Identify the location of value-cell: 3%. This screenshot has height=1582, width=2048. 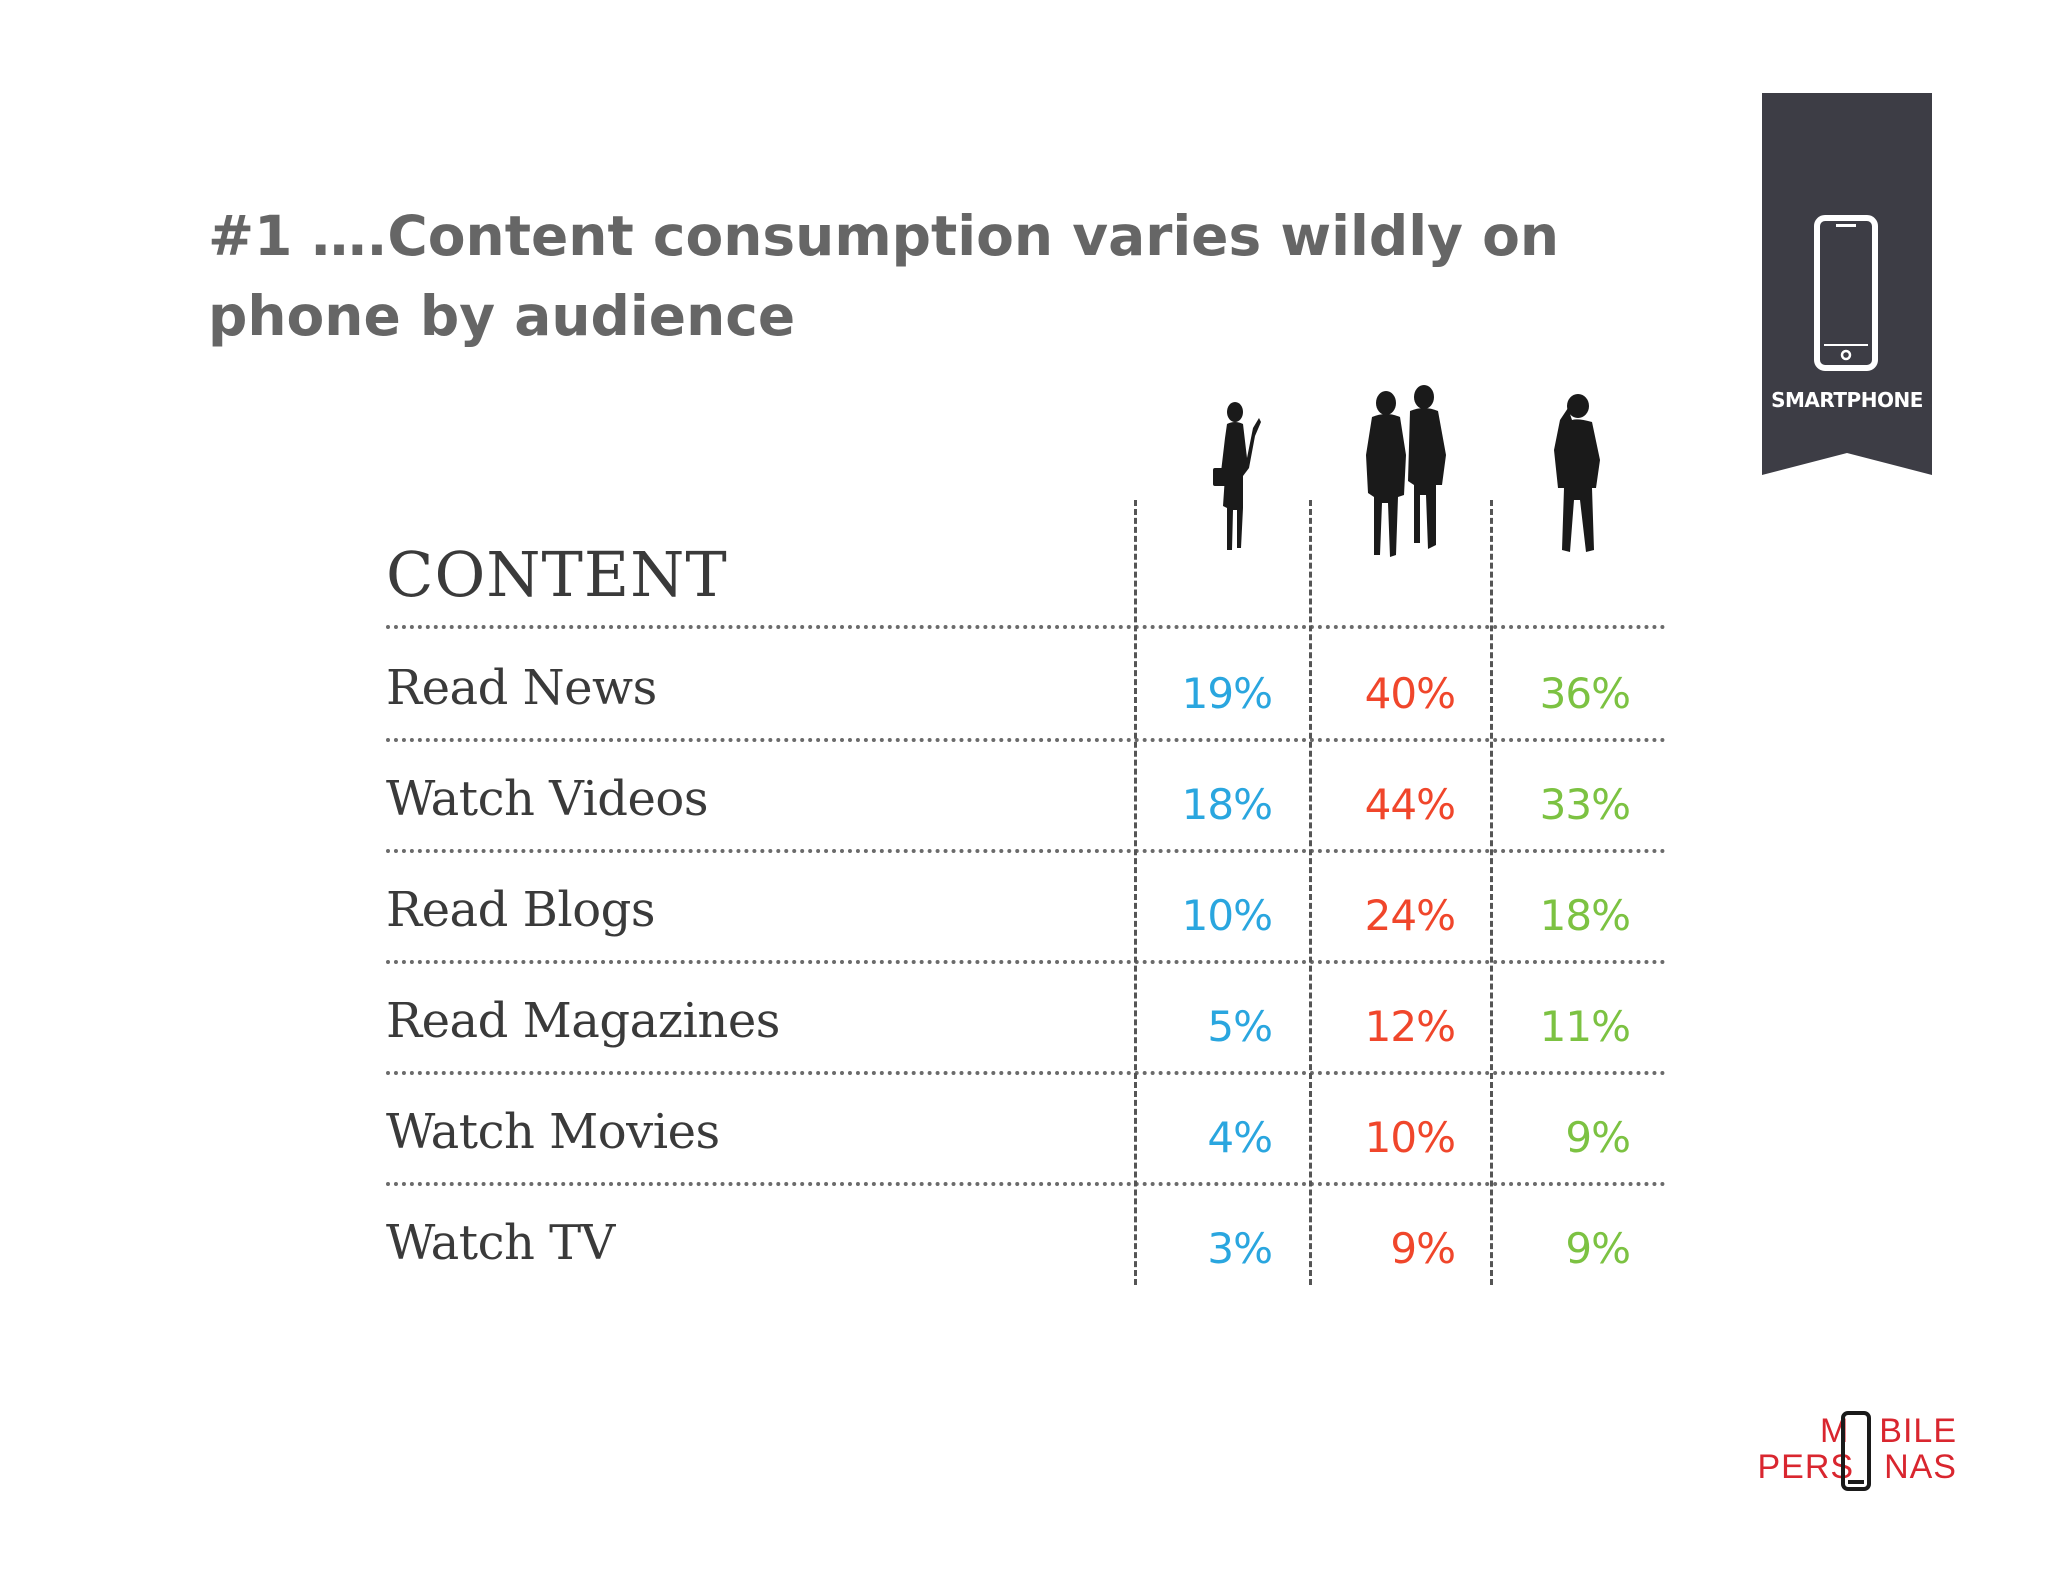
(1240, 1248).